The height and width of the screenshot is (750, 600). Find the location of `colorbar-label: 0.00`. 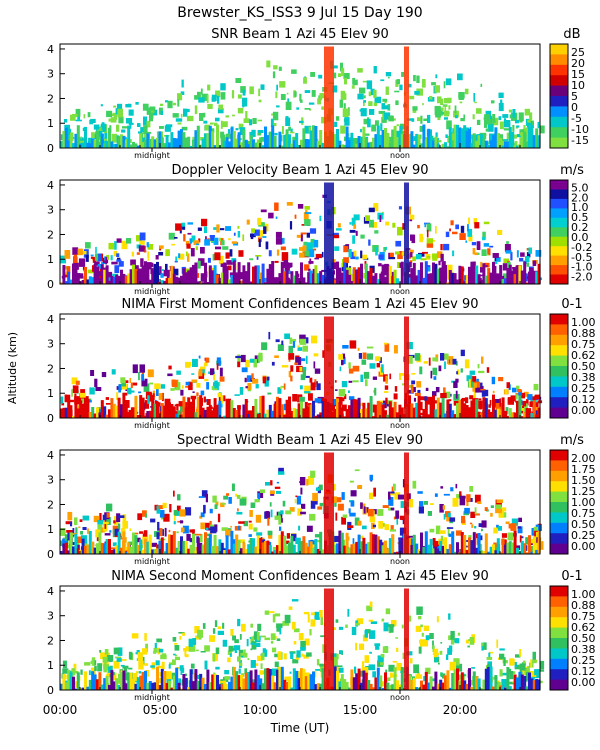

colorbar-label: 0.00 is located at coordinates (583, 682).